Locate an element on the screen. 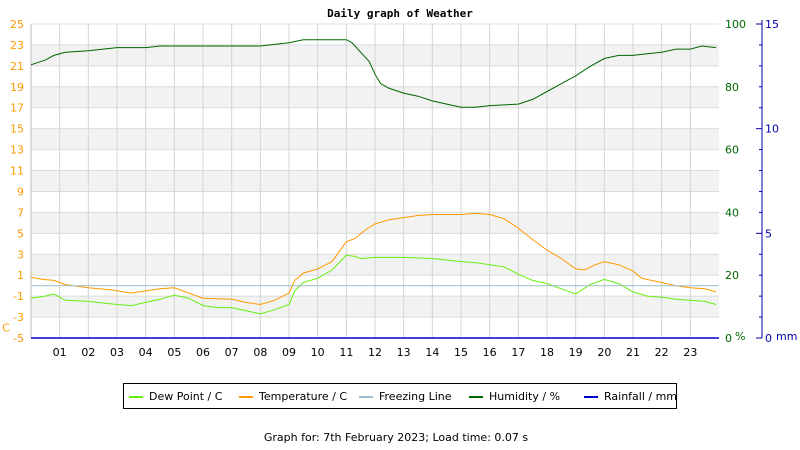 The height and width of the screenshot is (450, 800). y-tick-label-humidity: 100 is located at coordinates (735, 24).